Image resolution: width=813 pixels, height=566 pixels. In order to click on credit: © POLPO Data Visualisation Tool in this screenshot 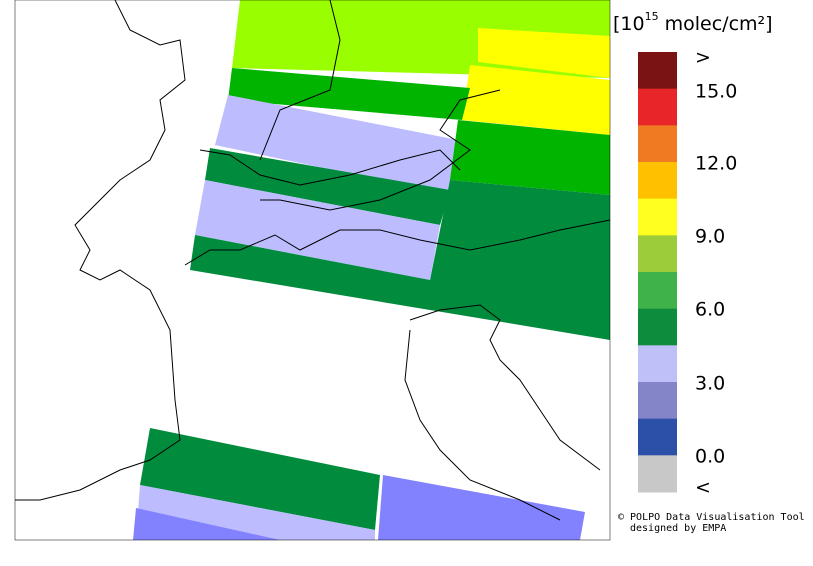, I will do `click(711, 517)`.